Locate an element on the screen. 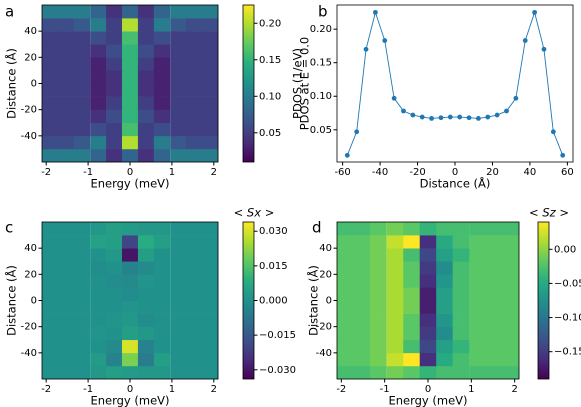 This screenshot has width=581, height=407. colorbar-label: < Sx > is located at coordinates (254, 213).